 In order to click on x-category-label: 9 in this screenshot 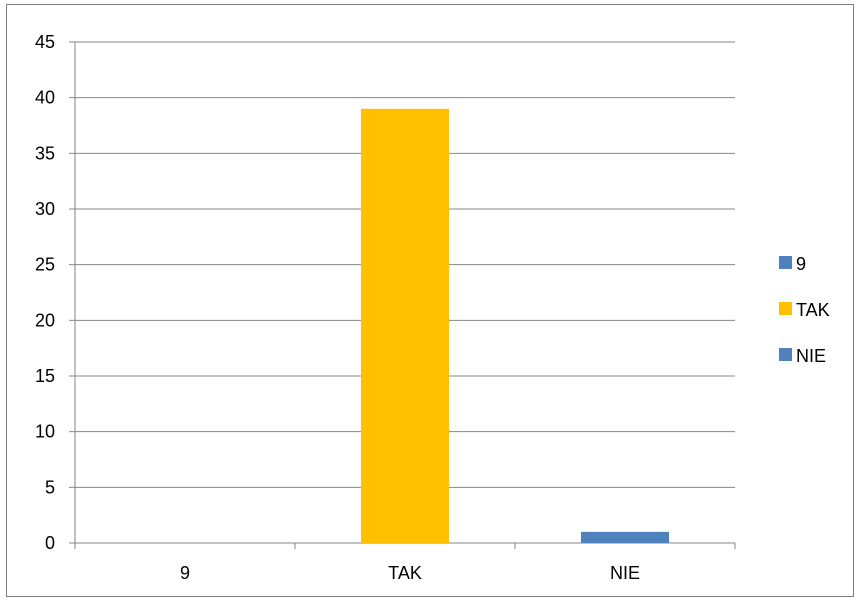, I will do `click(185, 573)`.